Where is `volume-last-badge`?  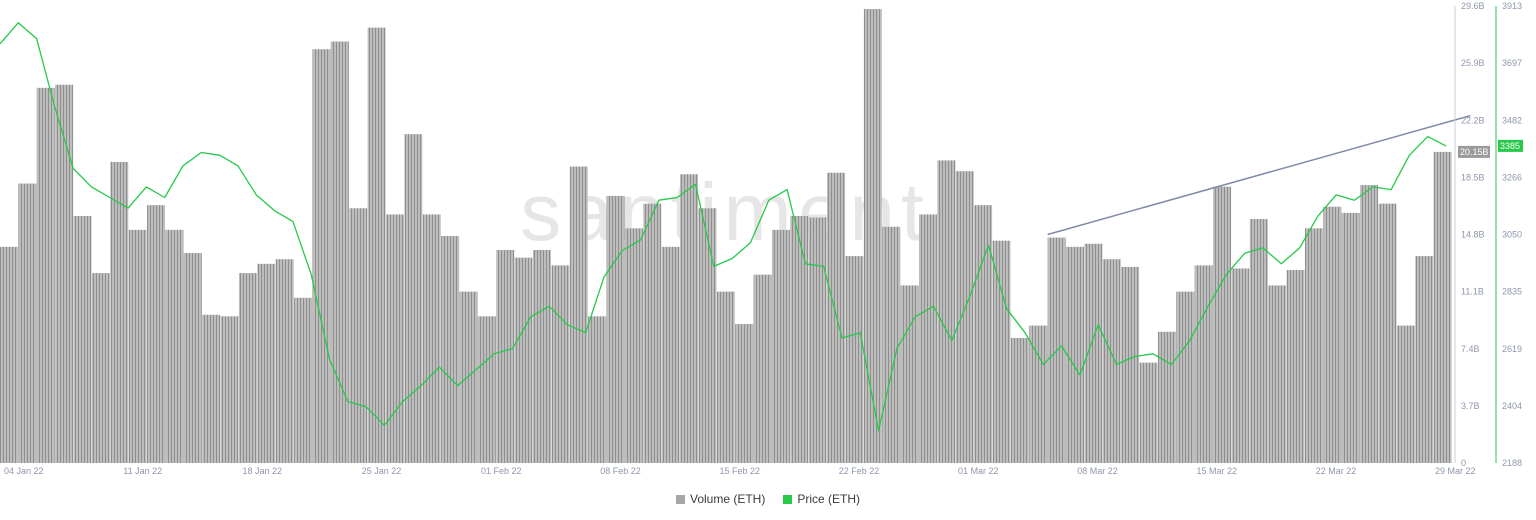
volume-last-badge is located at coordinates (1474, 151).